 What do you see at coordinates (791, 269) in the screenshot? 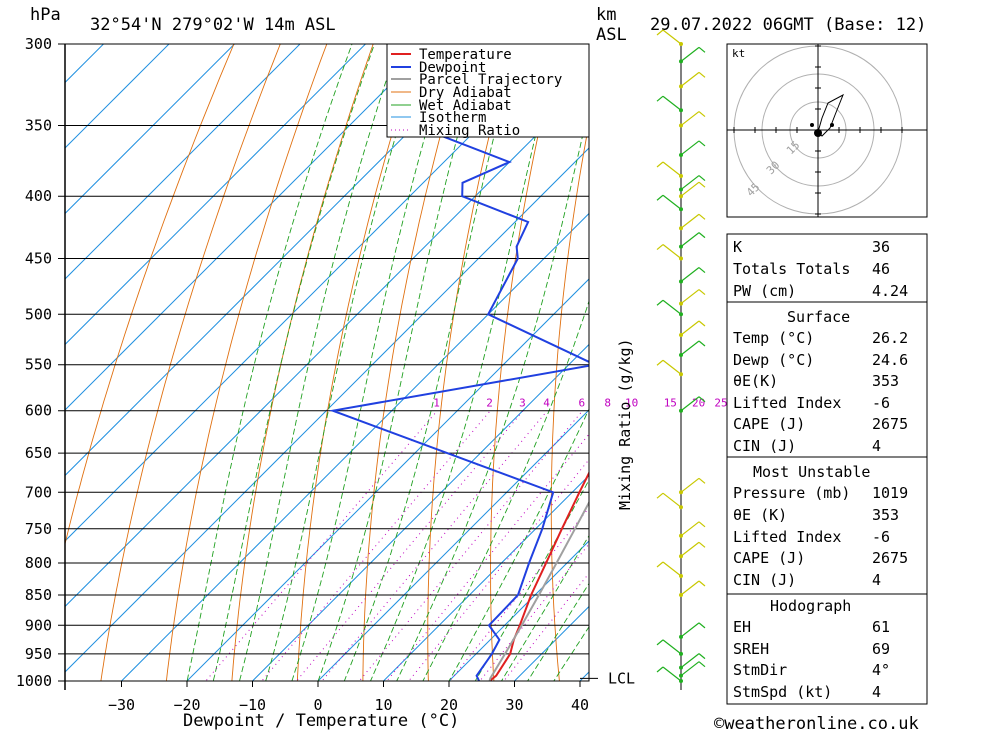
I see `index-label-totals: Totals Totals` at bounding box center [791, 269].